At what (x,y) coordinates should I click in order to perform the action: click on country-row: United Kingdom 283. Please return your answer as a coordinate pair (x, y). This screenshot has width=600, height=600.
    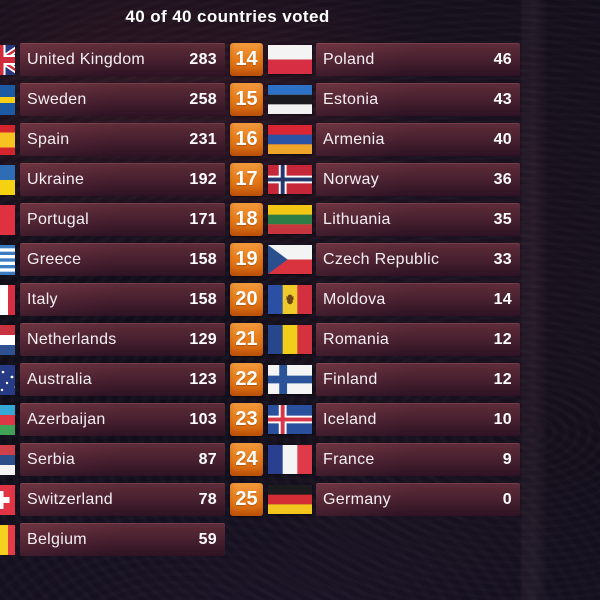
    Looking at the image, I should click on (112, 59).